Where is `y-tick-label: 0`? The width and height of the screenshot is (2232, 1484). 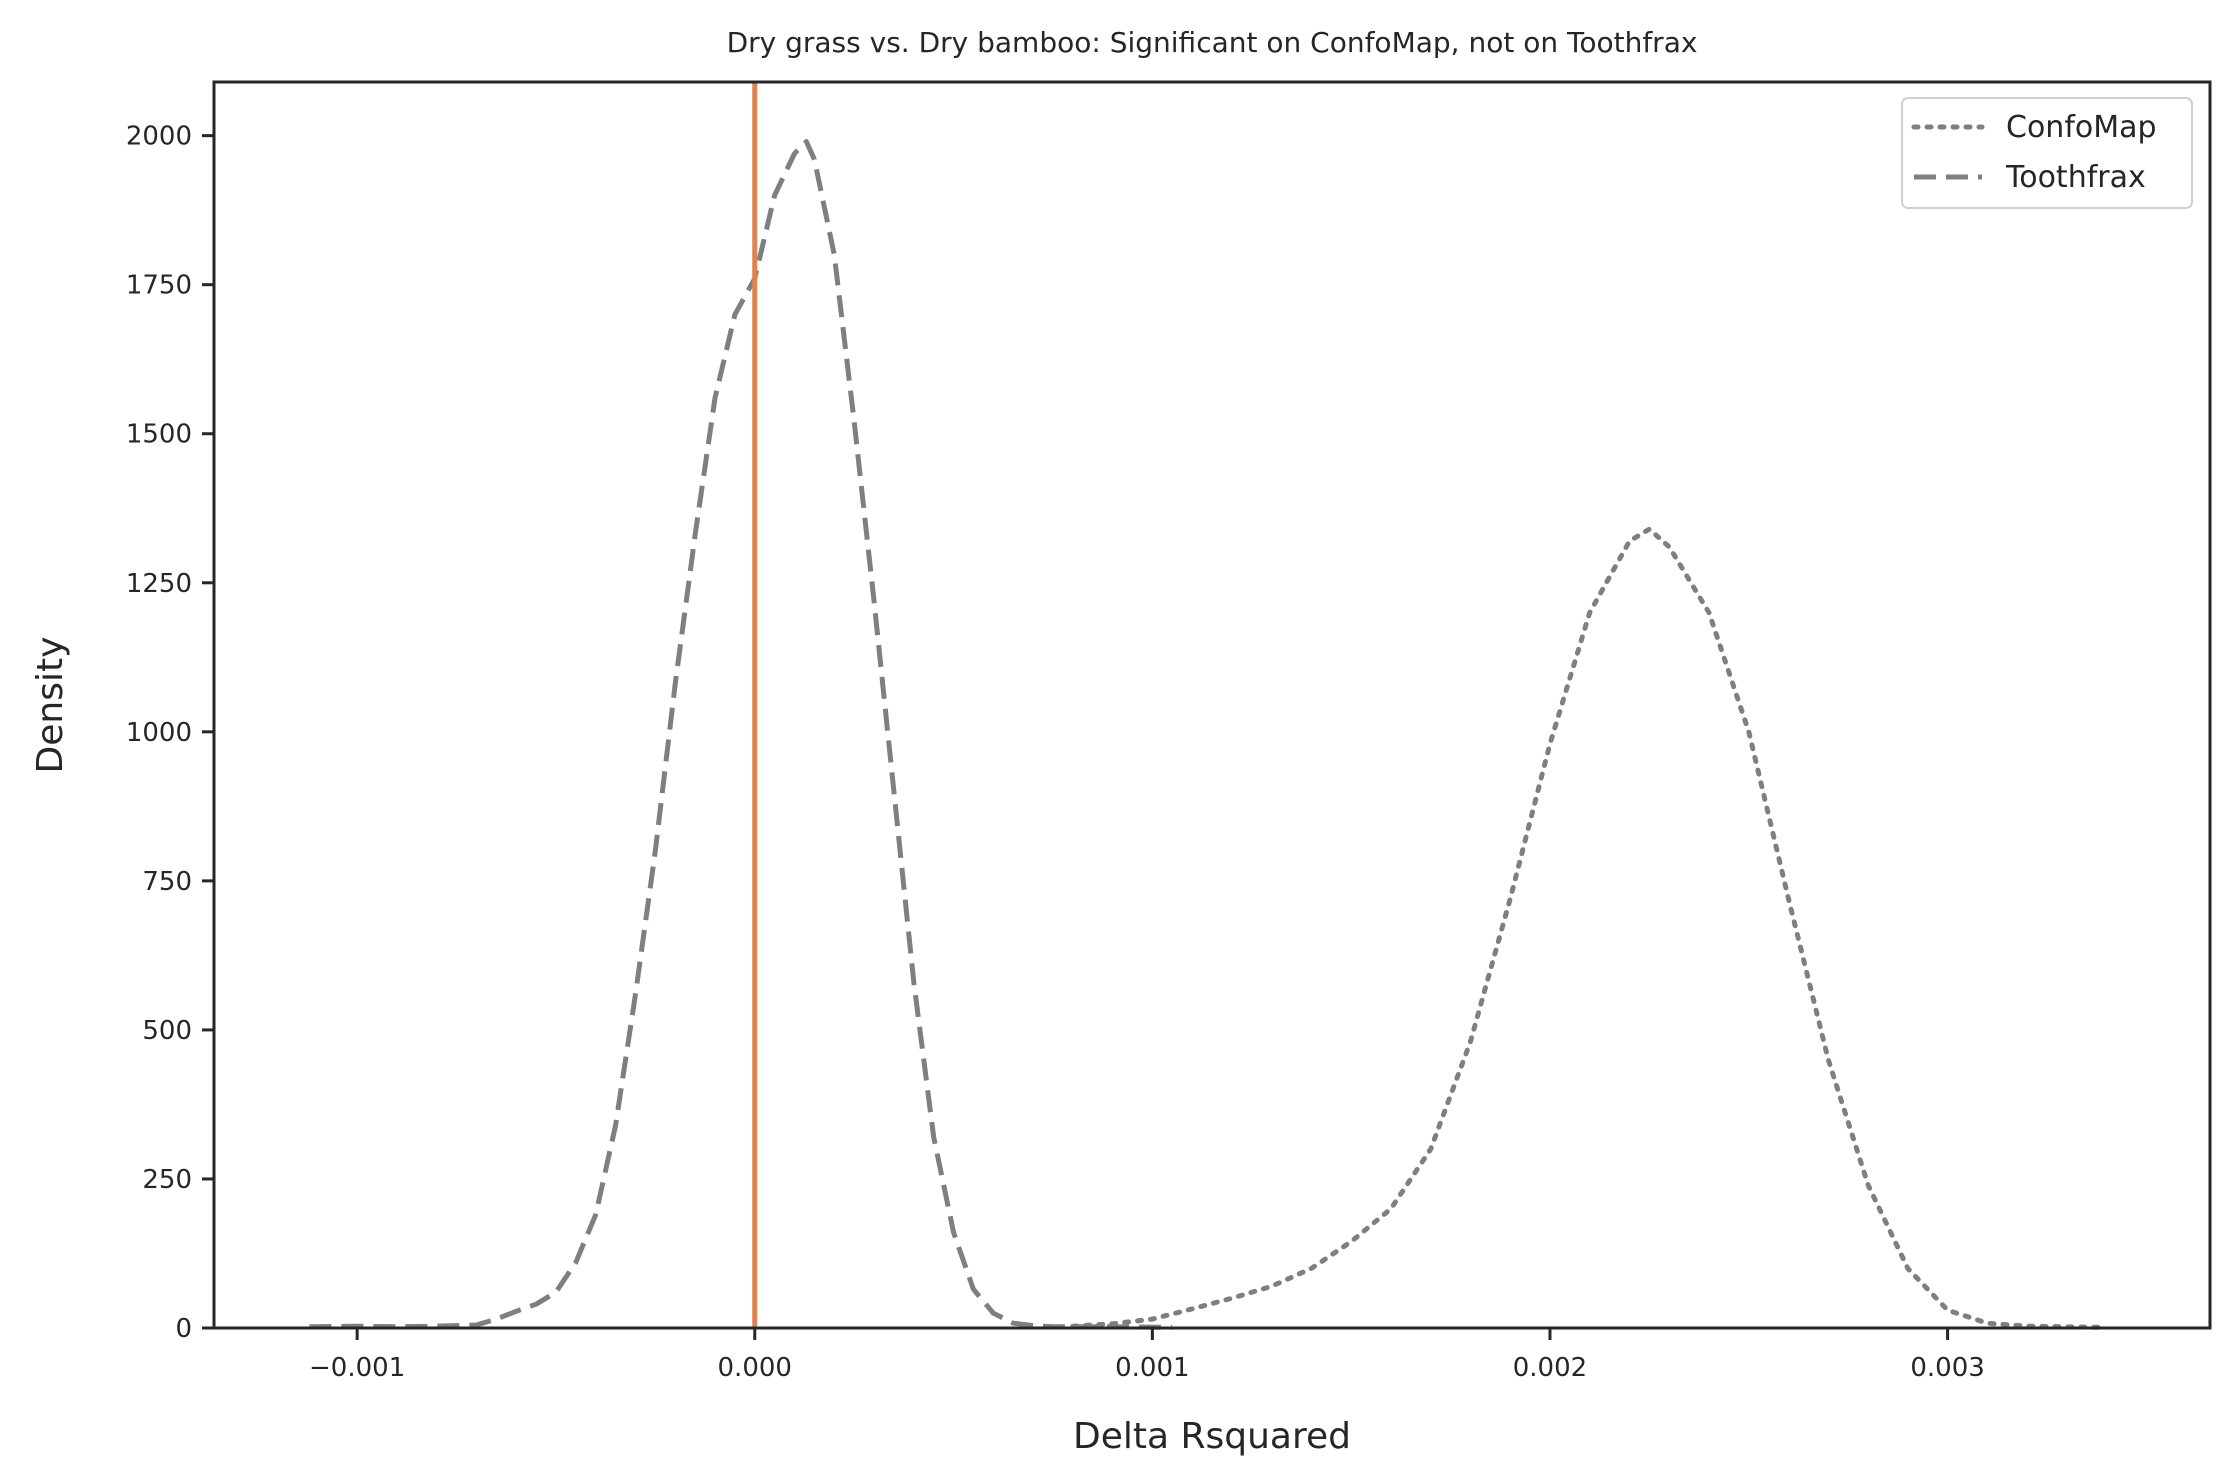 y-tick-label: 0 is located at coordinates (183, 1329).